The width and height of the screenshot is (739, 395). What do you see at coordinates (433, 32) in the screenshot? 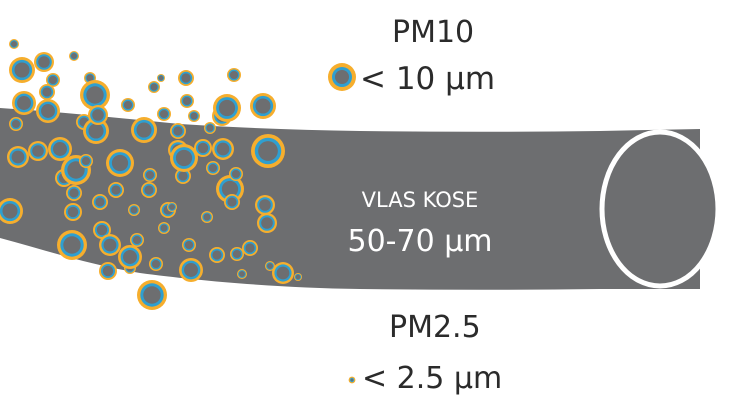
I see `pm10-title: PM10` at bounding box center [433, 32].